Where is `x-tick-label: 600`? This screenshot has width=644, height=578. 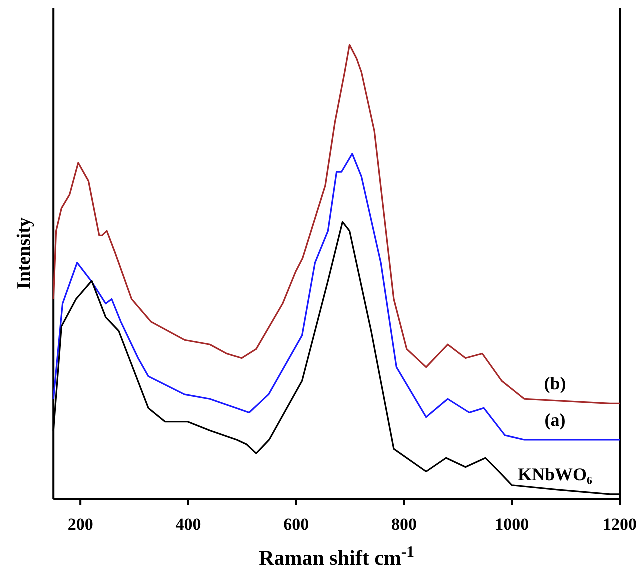
x-tick-label: 600 is located at coordinates (297, 524).